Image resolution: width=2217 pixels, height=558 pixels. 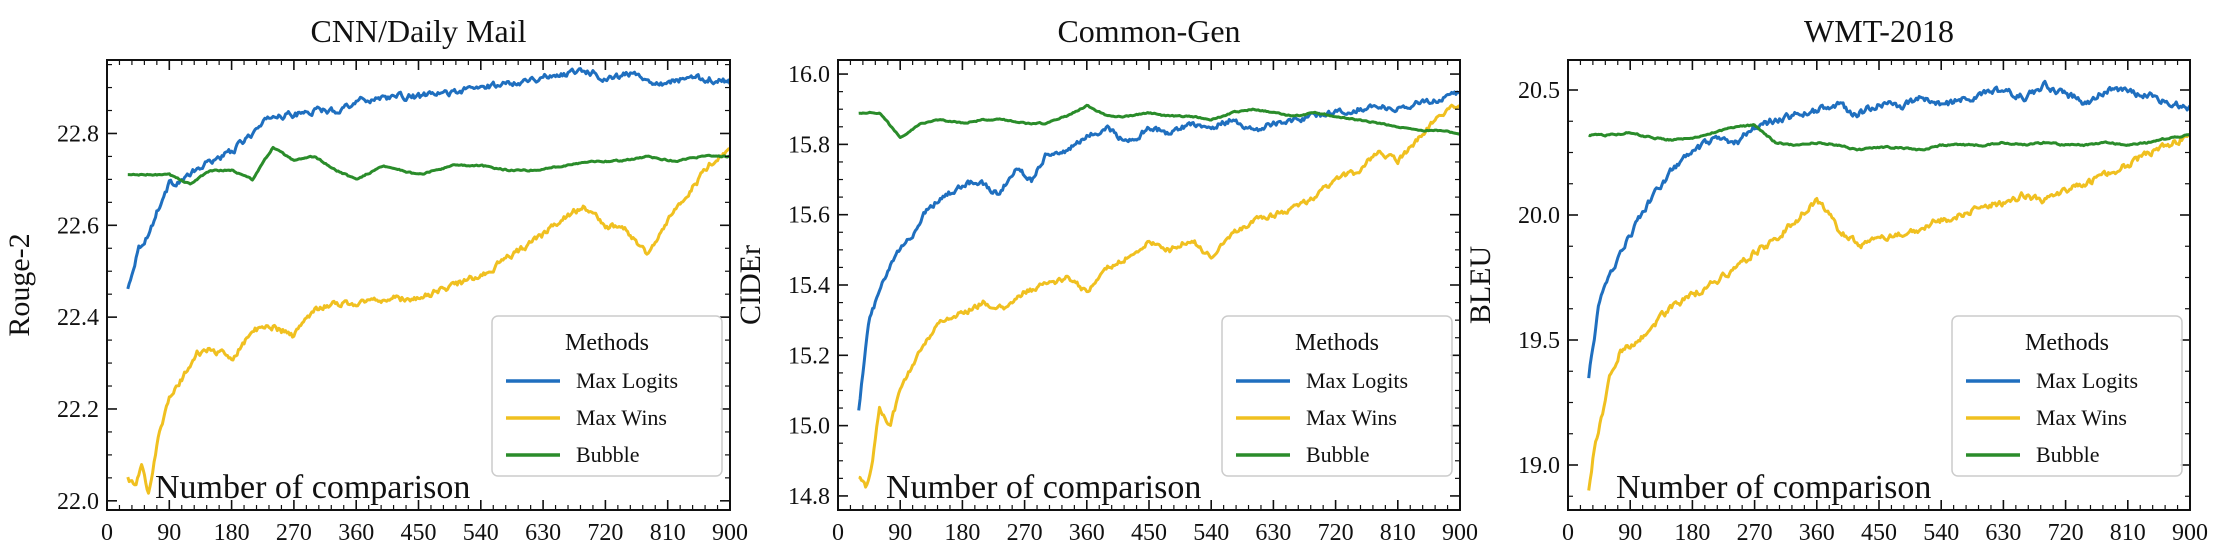 I want to click on chart-title: WMT-2018, so click(x=1879, y=31).